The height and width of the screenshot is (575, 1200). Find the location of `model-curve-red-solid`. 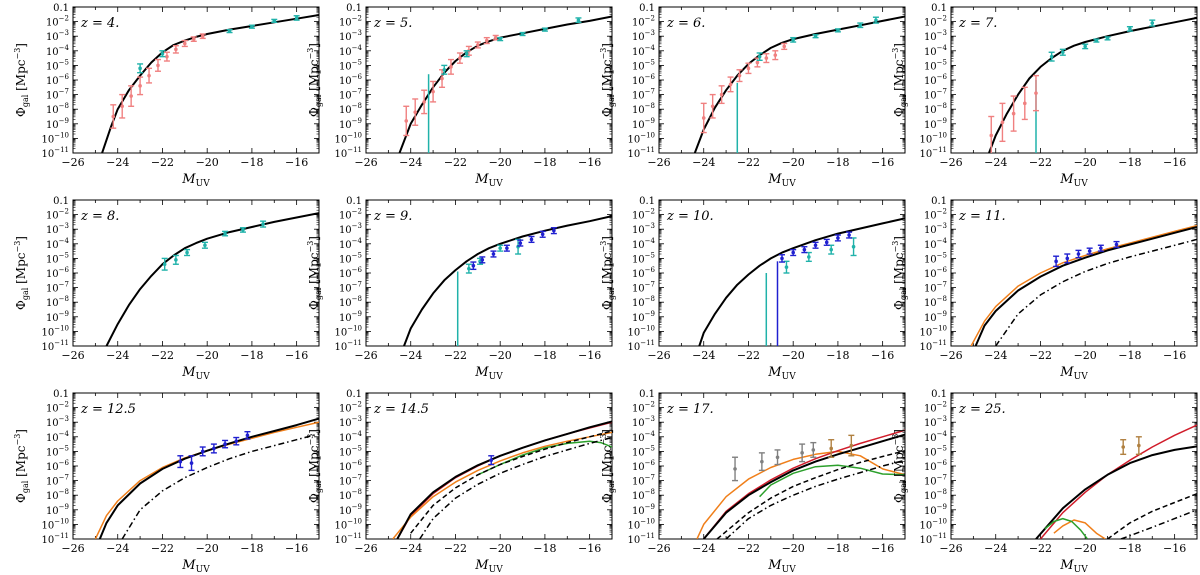

model-curve-red-solid is located at coordinates (804, 484).